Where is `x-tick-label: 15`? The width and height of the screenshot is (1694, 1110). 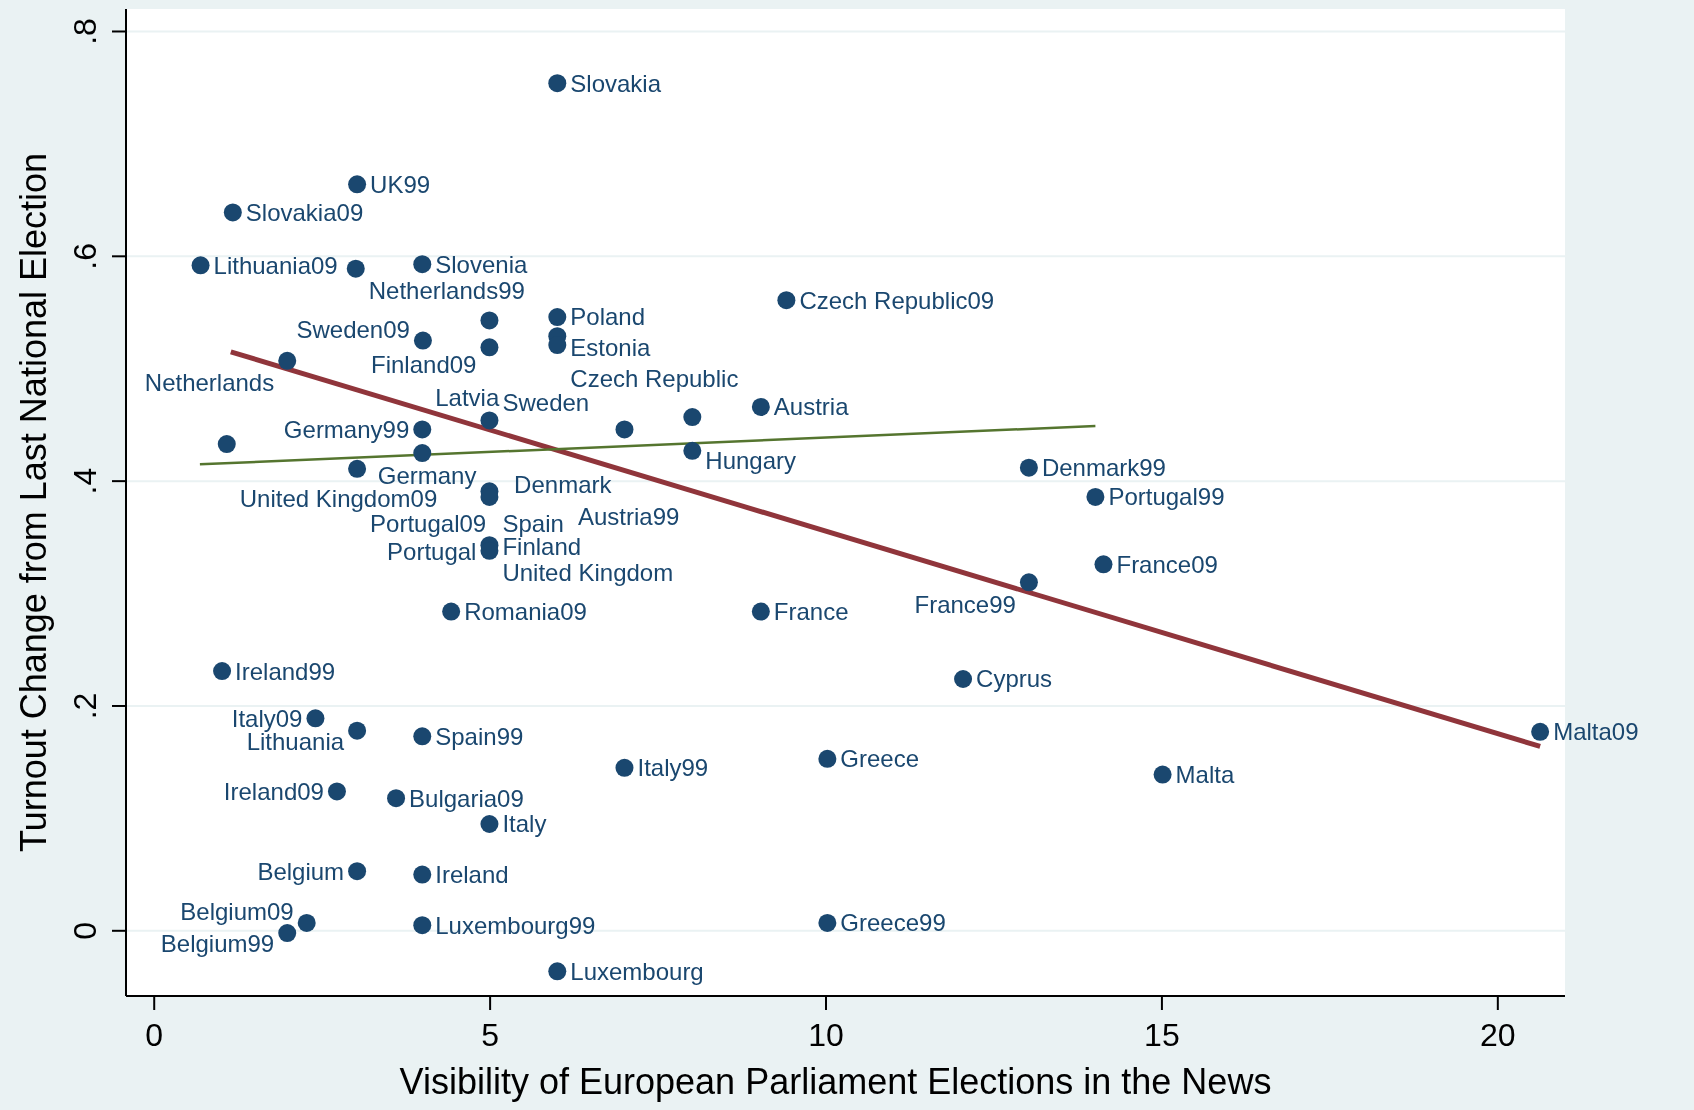 x-tick-label: 15 is located at coordinates (1162, 1035).